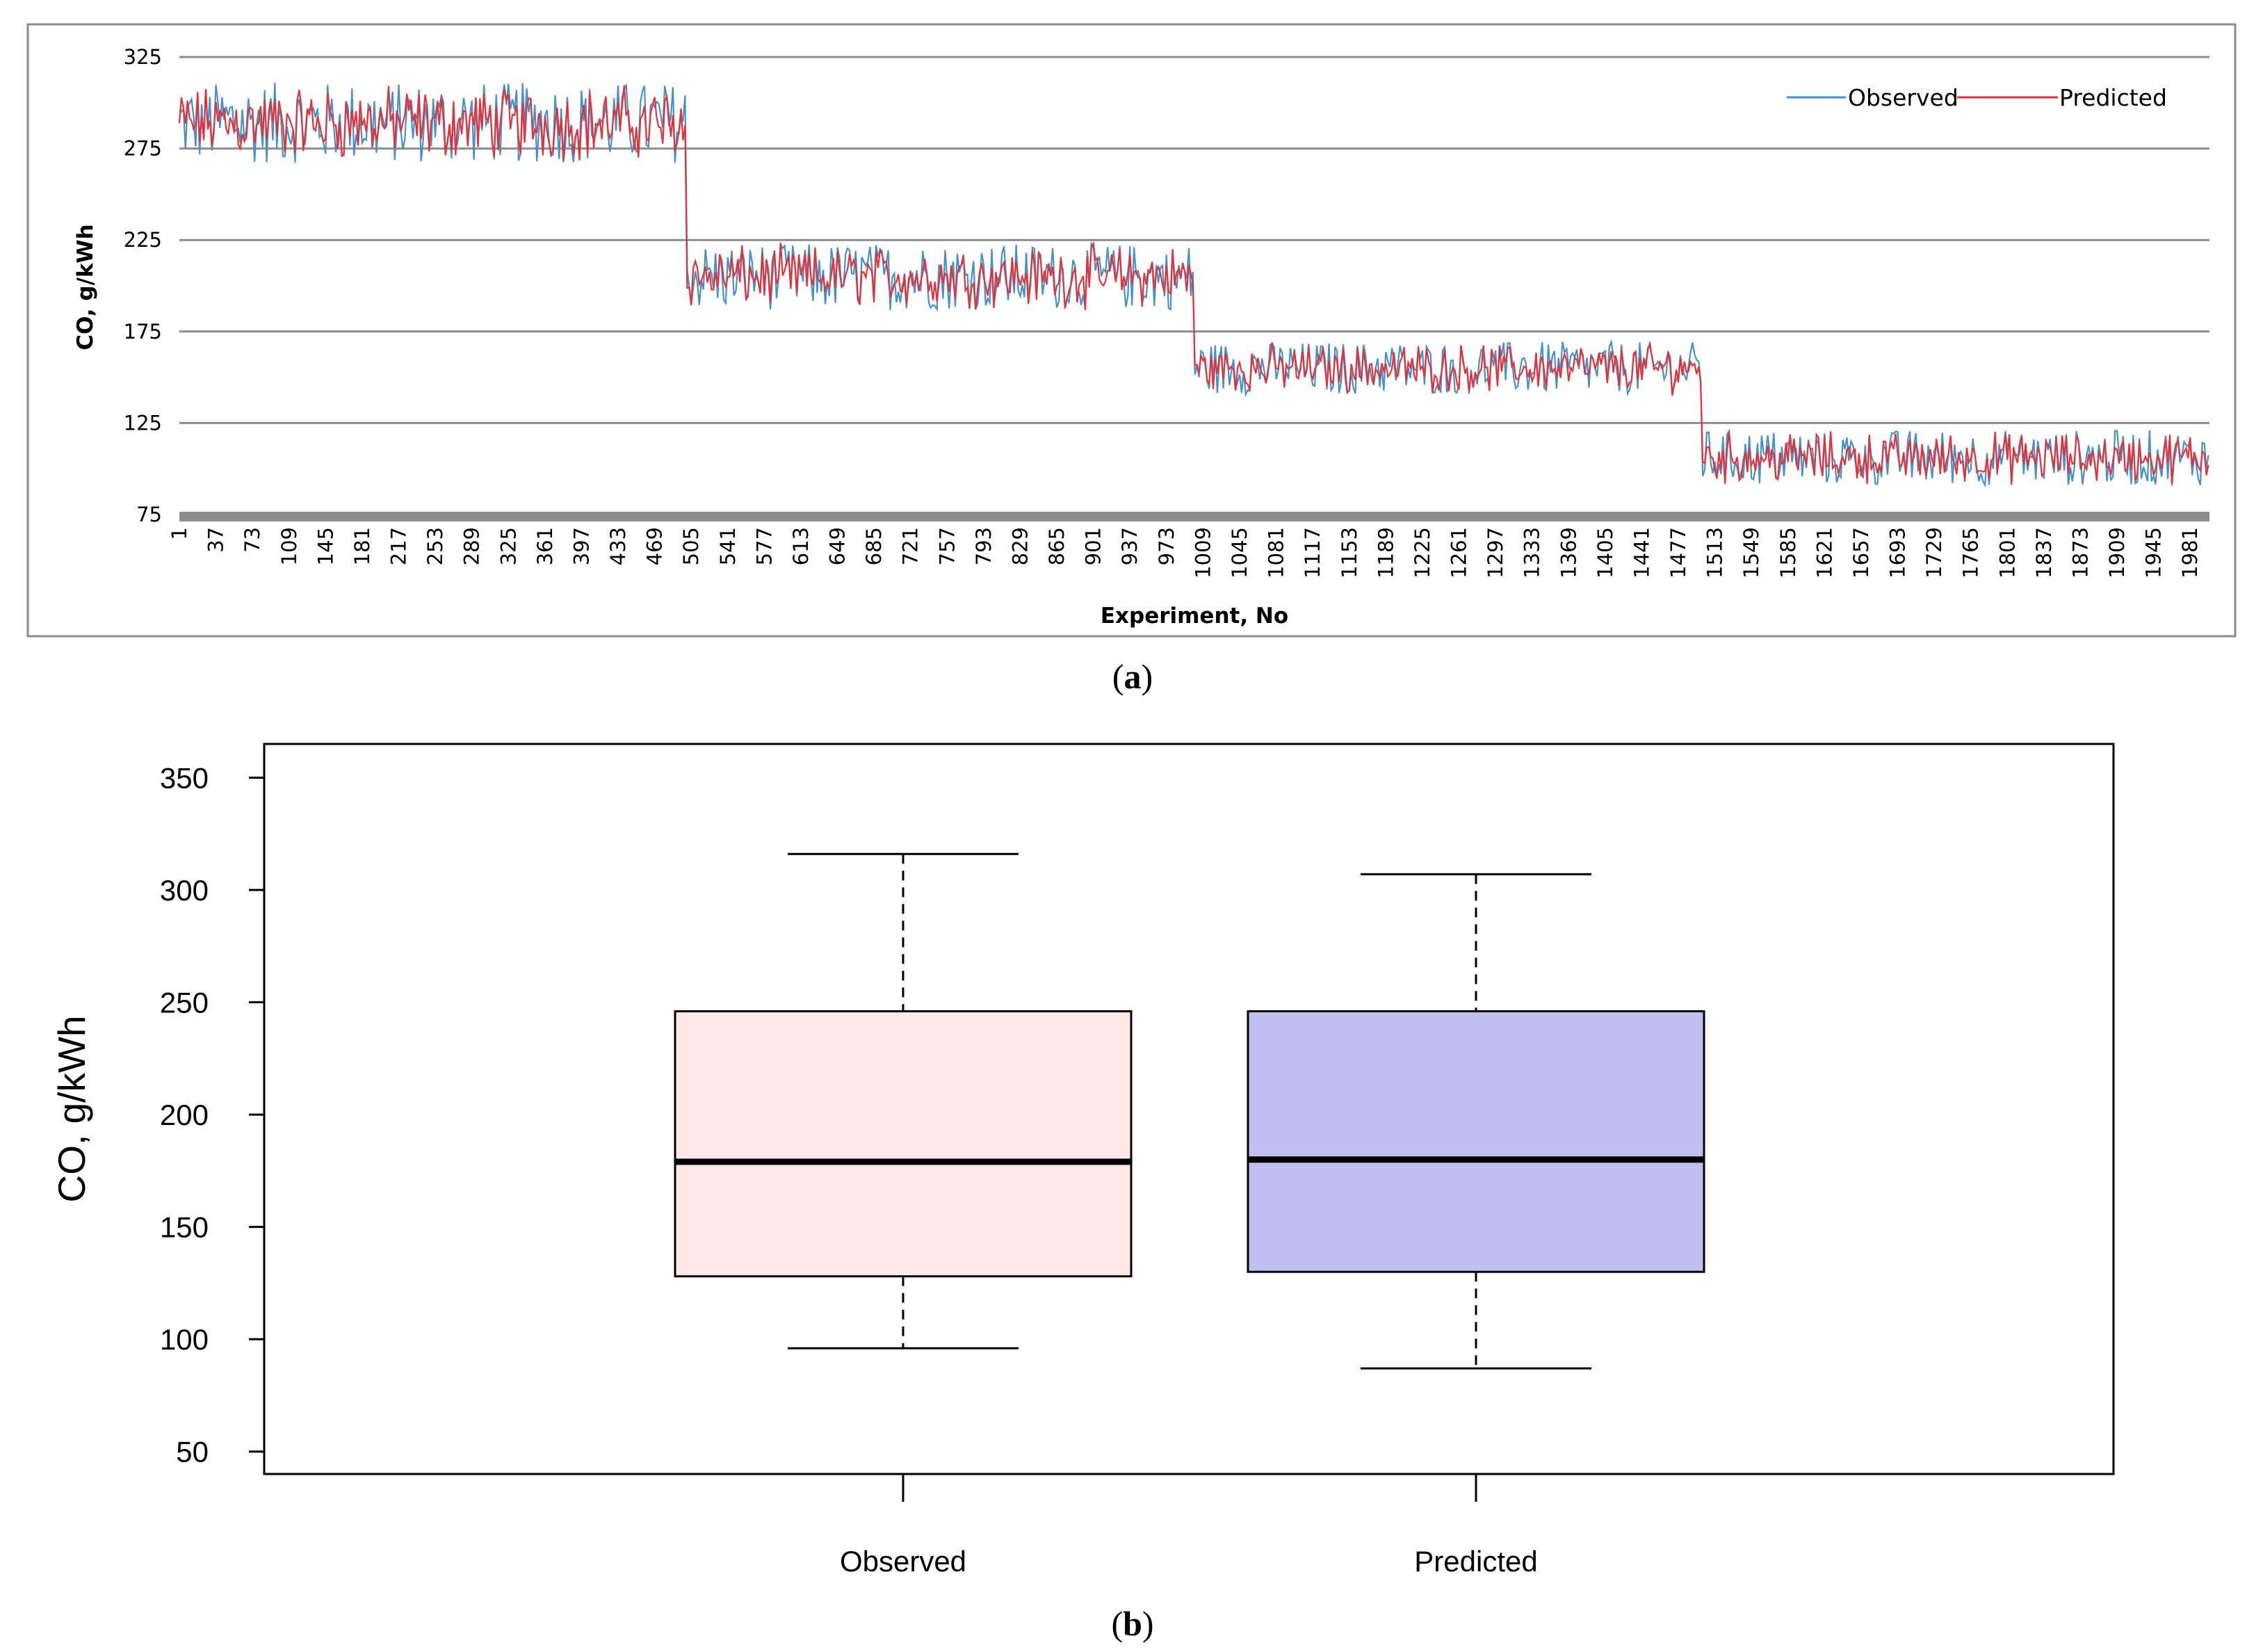 This screenshot has width=2263, height=1652. Describe the element at coordinates (2190, 552) in the screenshot. I see `chart-a-xtick-label: 1981` at that location.